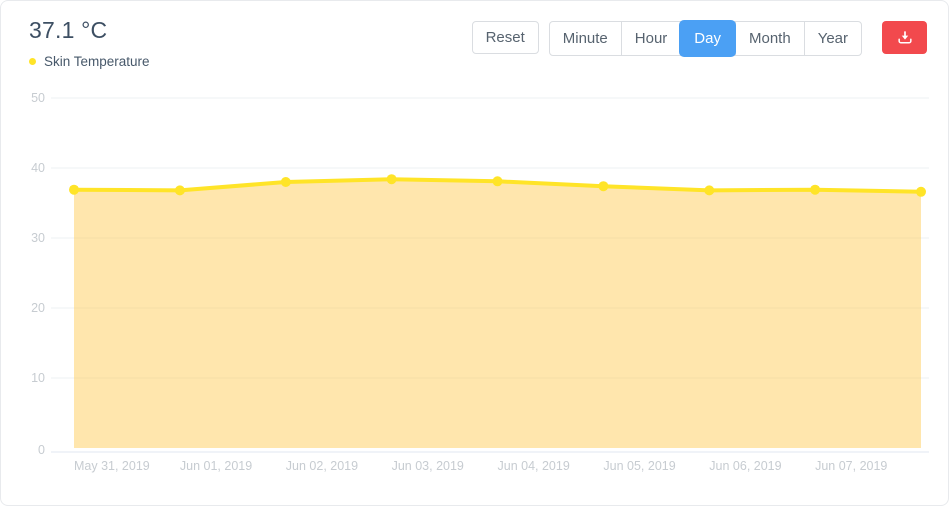  What do you see at coordinates (68, 30) in the screenshot?
I see `page-title: 37.1 °C` at bounding box center [68, 30].